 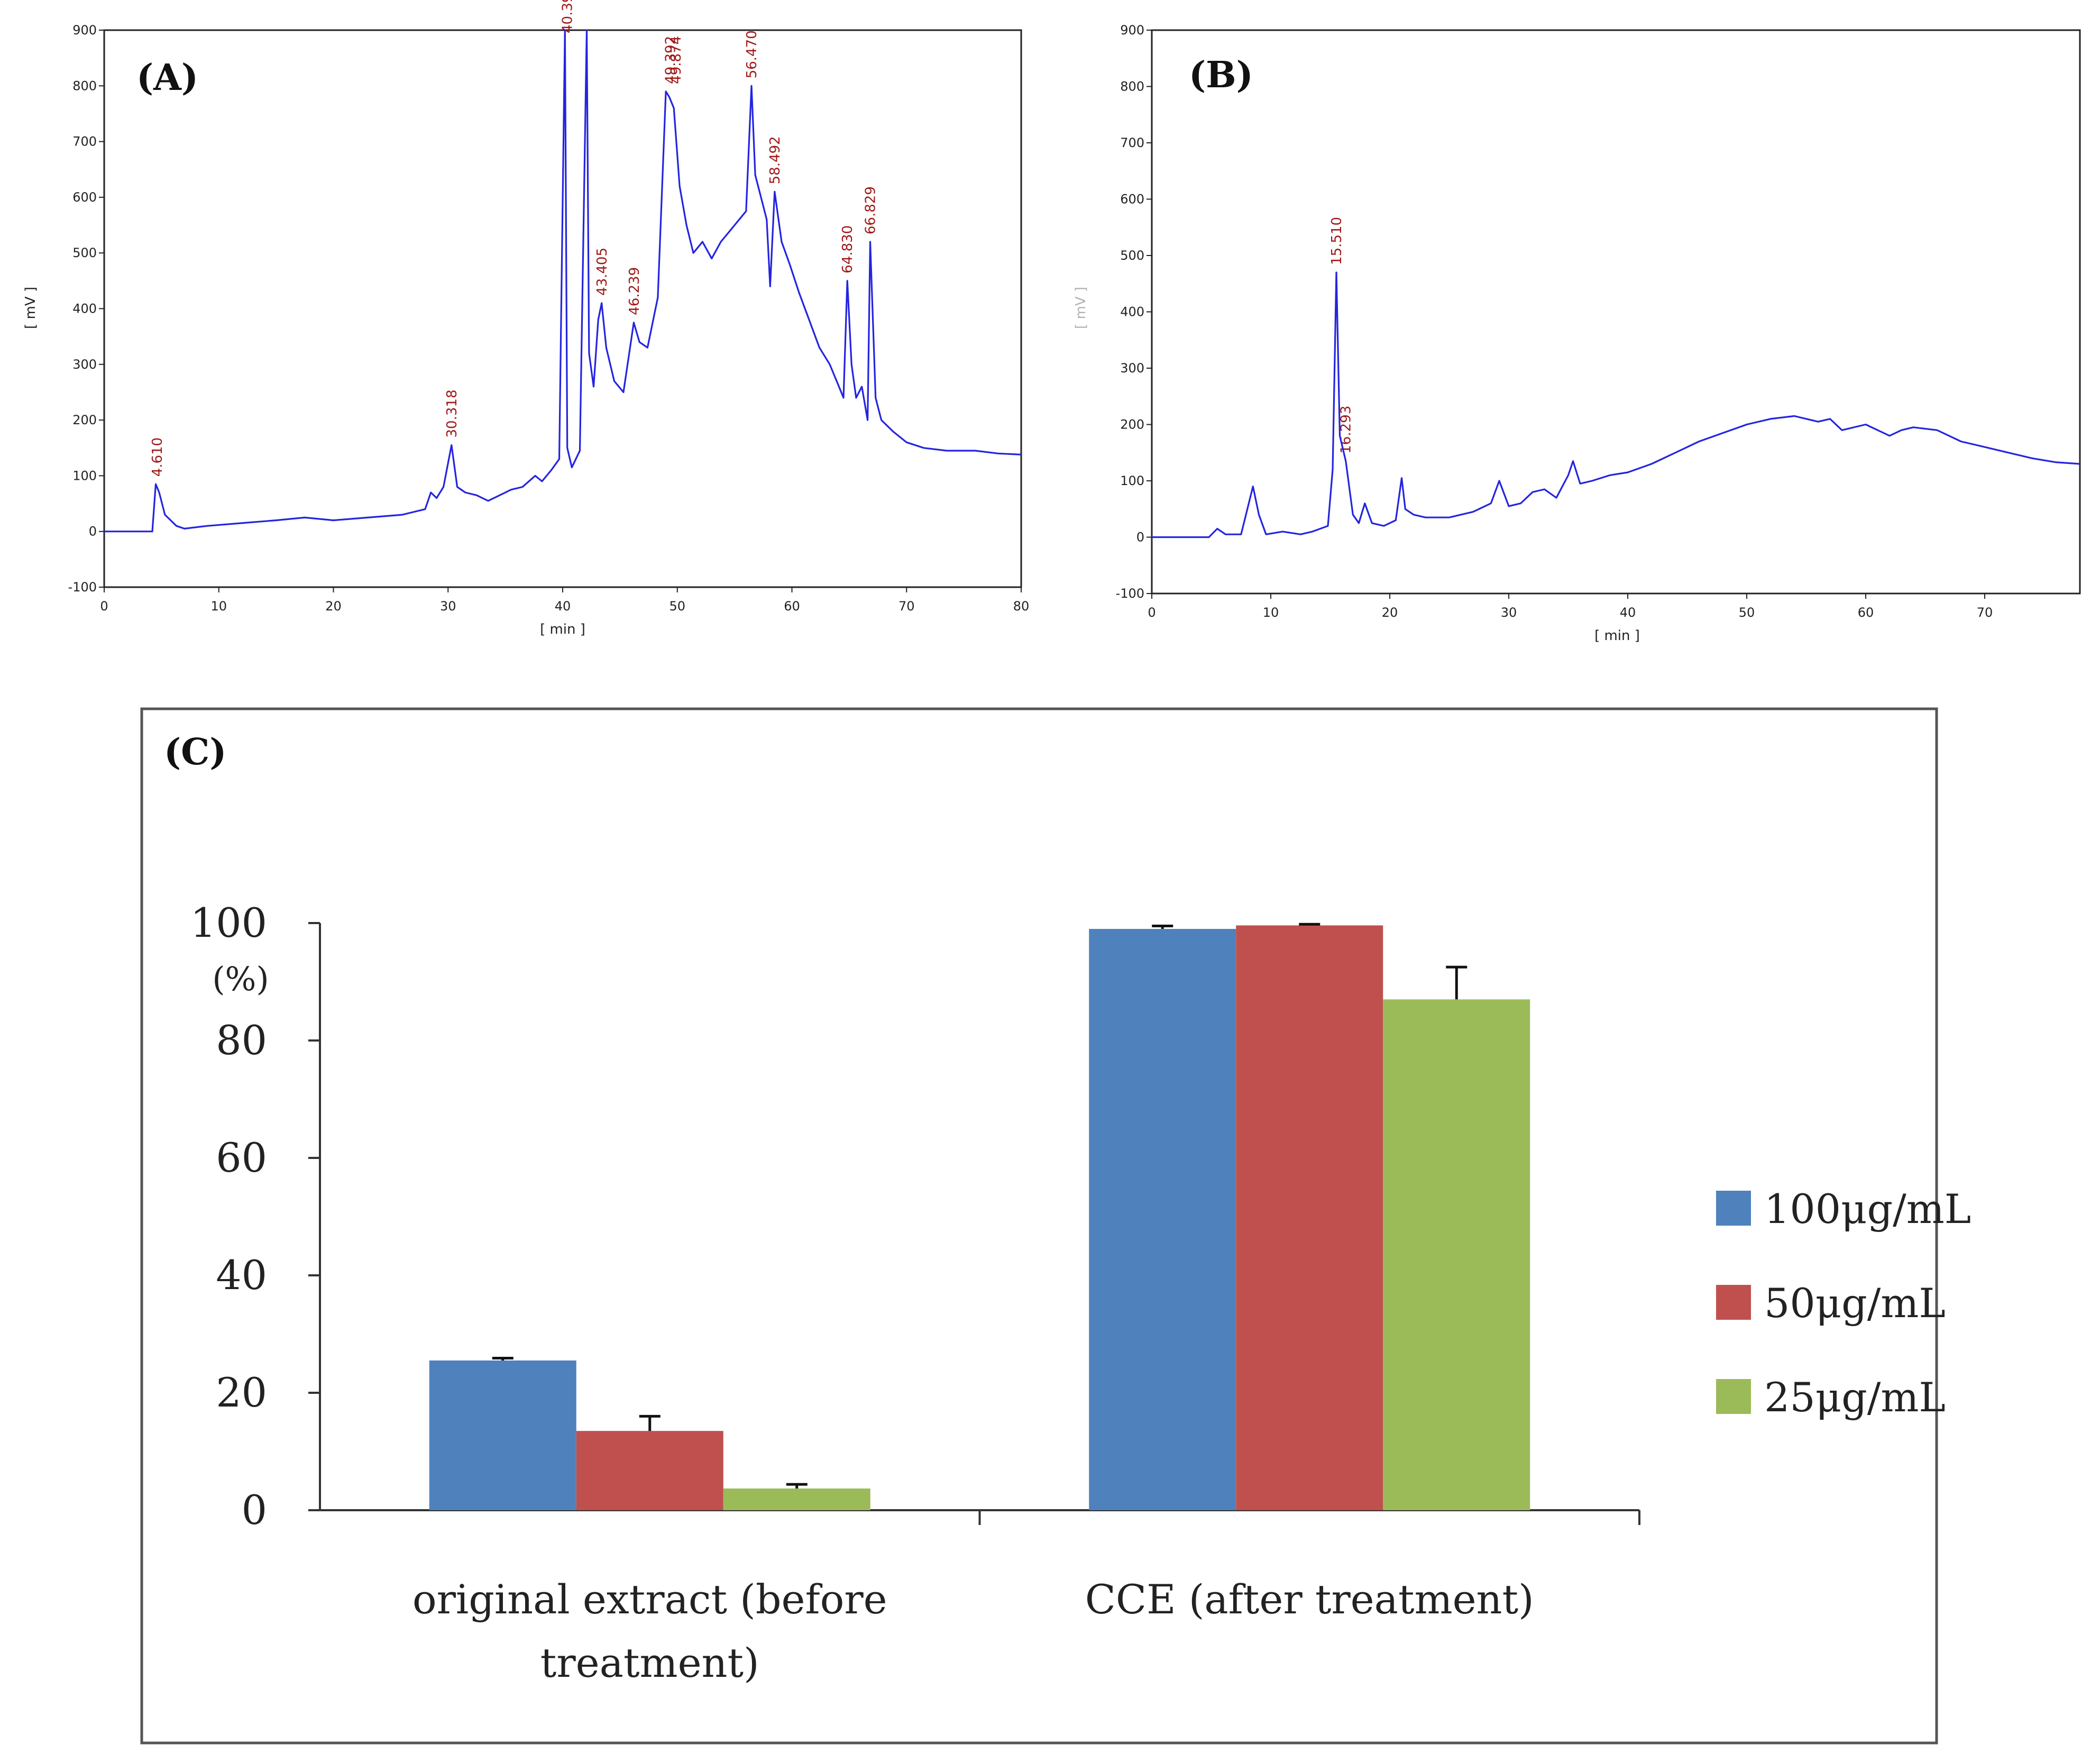 What do you see at coordinates (241, 1040) in the screenshot?
I see `panel-c-y-tick-label: 80` at bounding box center [241, 1040].